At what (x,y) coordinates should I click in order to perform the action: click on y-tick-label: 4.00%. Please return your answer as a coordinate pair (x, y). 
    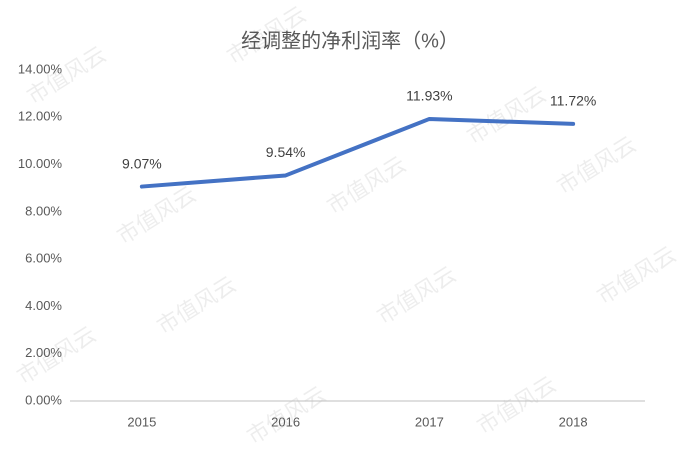
    Looking at the image, I should click on (43, 305).